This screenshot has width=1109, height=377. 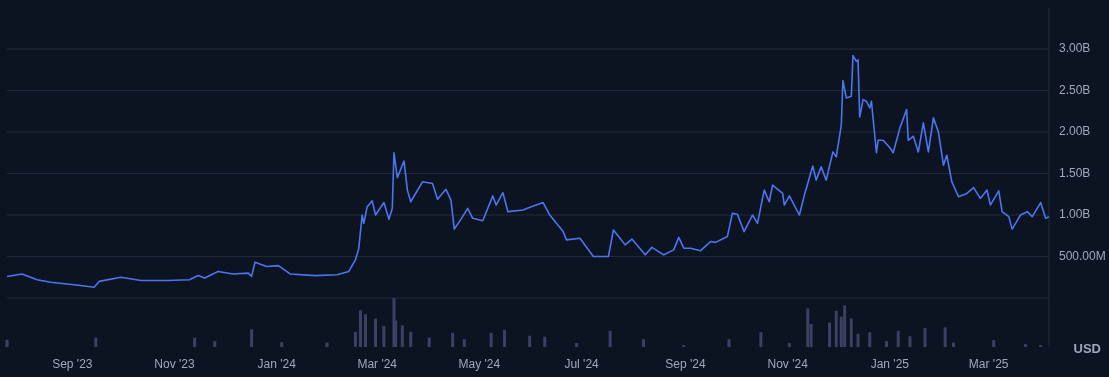 I want to click on x-tick-label: Jan '25, so click(x=890, y=364).